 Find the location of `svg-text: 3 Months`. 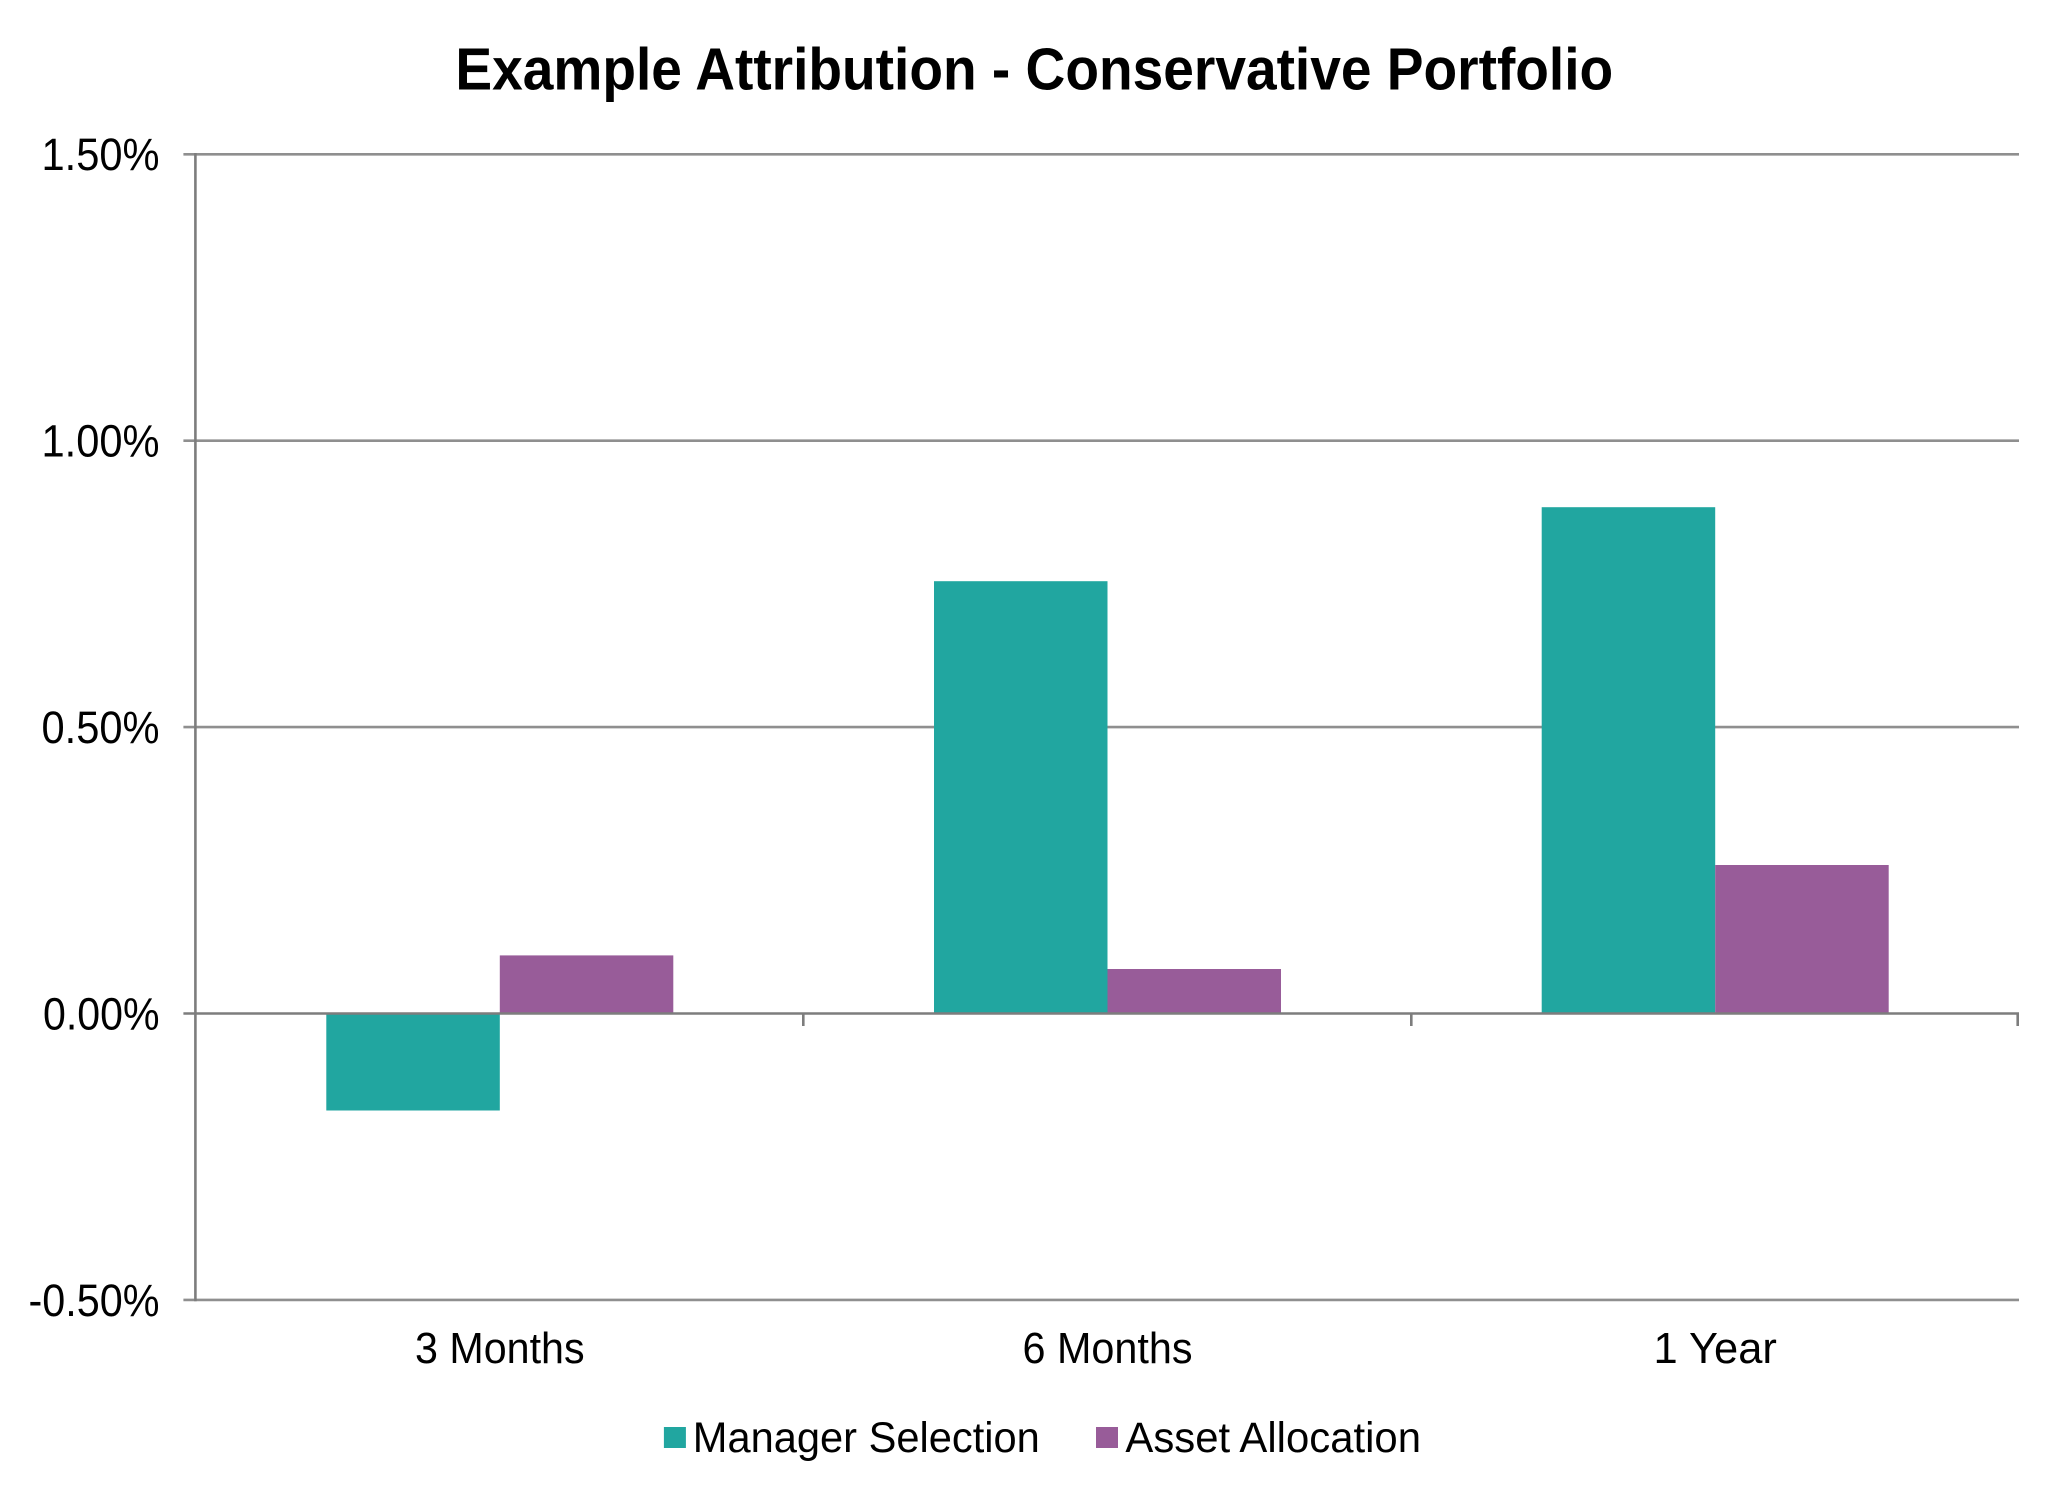

svg-text: 3 Months is located at coordinates (500, 1348).